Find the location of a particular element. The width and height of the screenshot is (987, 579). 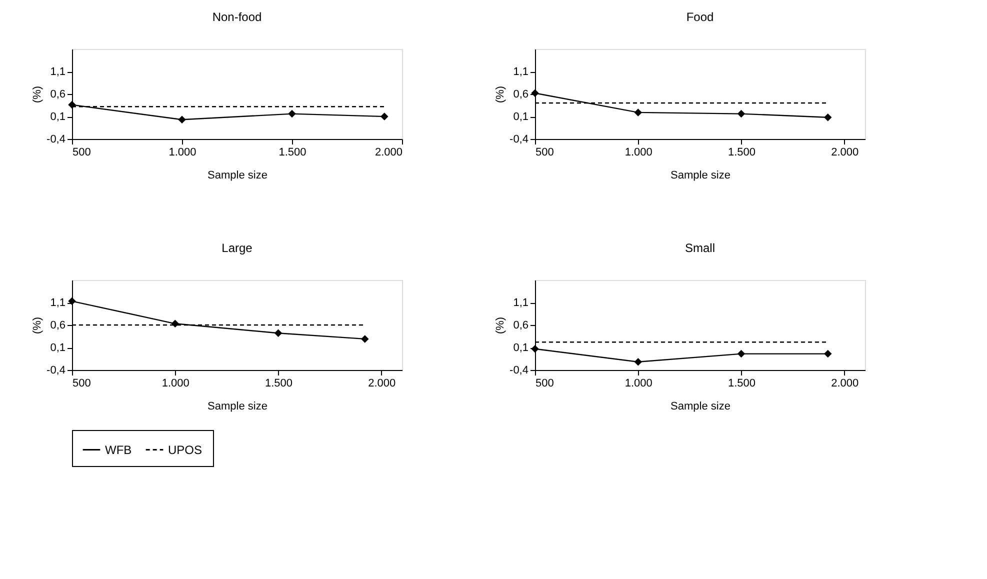

chart-title: Non-food is located at coordinates (237, 17).